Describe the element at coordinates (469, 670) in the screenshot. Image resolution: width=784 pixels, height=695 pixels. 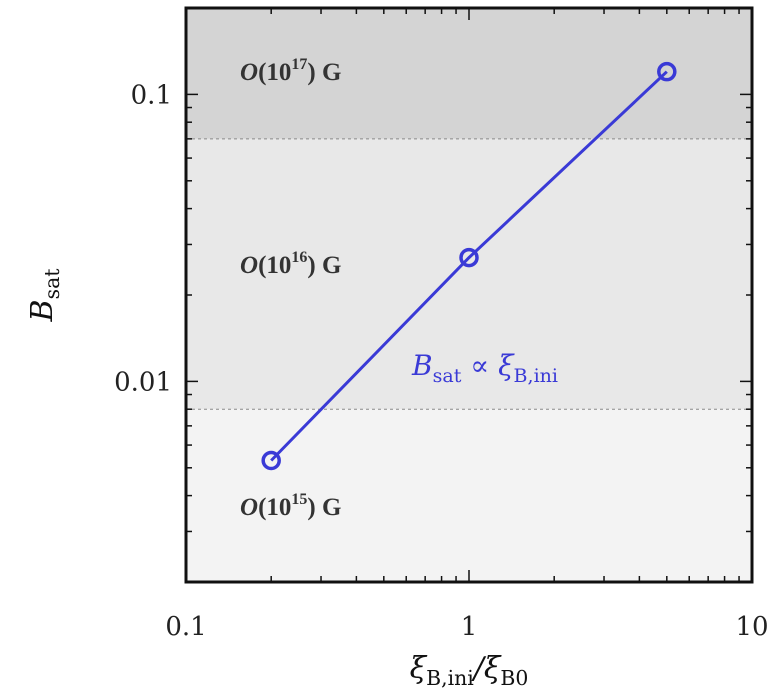
I see `x-axis-label: ξB,ini​/ξB0​` at that location.